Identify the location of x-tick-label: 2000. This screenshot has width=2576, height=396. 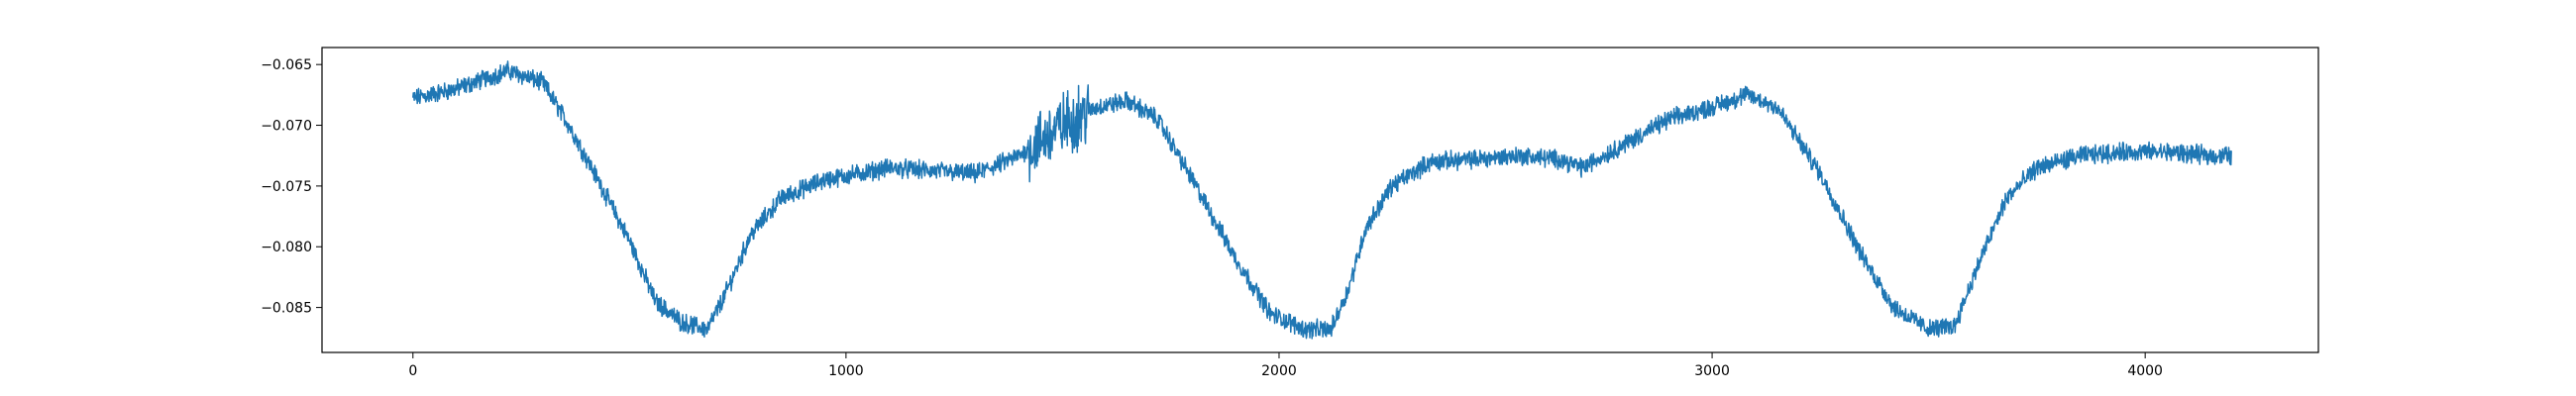
(1279, 371).